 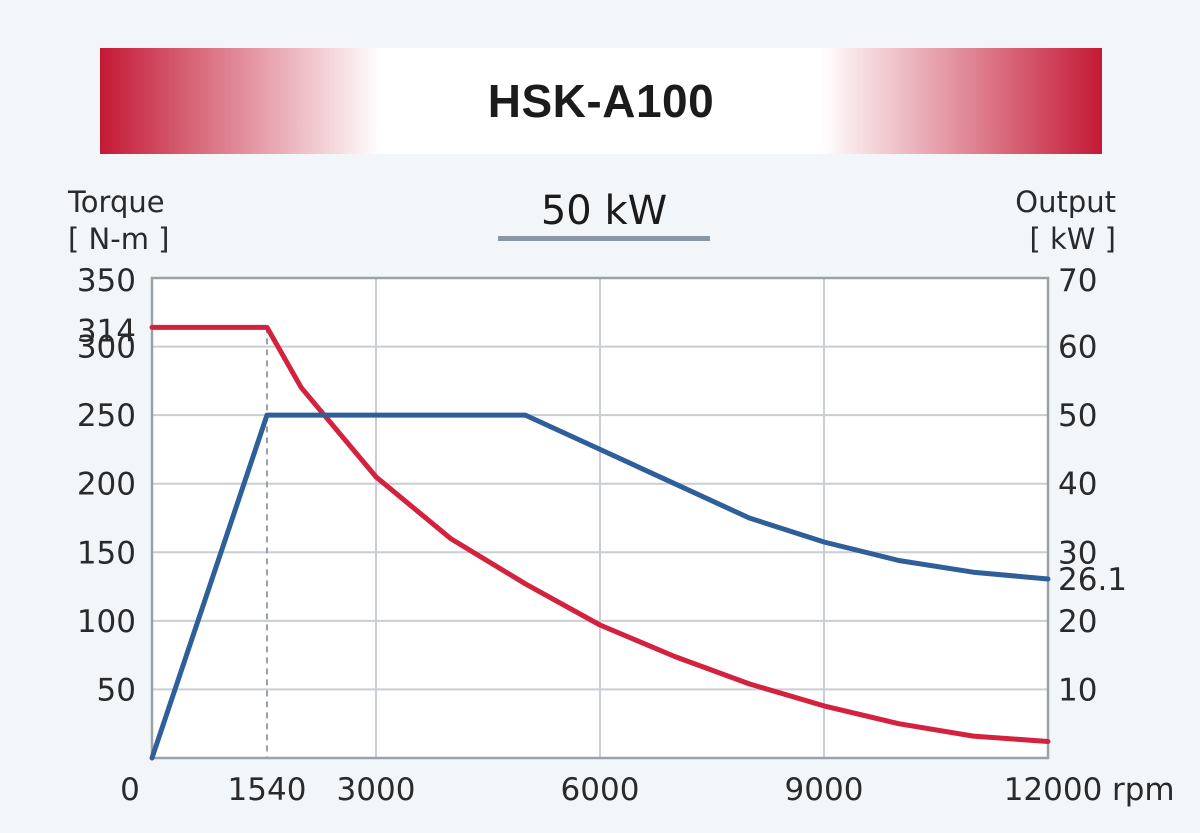 I want to click on torque-tick-label: 200, so click(x=106, y=485).